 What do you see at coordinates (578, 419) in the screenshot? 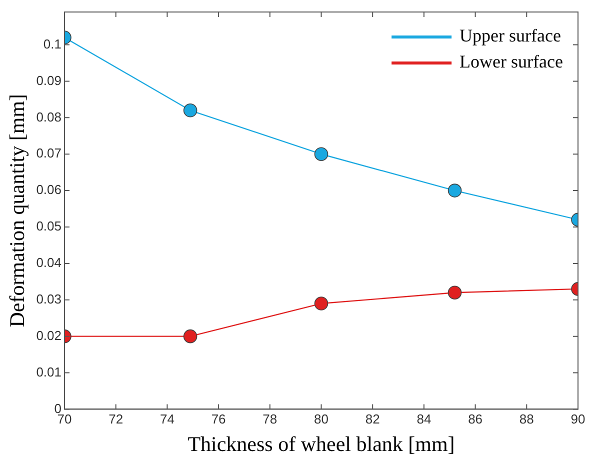
I see `x-tick-label: 90` at bounding box center [578, 419].